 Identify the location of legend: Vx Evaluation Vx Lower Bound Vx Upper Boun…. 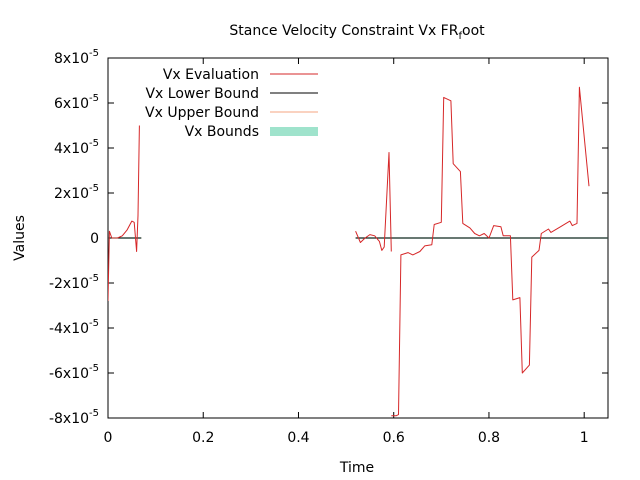
(231, 103).